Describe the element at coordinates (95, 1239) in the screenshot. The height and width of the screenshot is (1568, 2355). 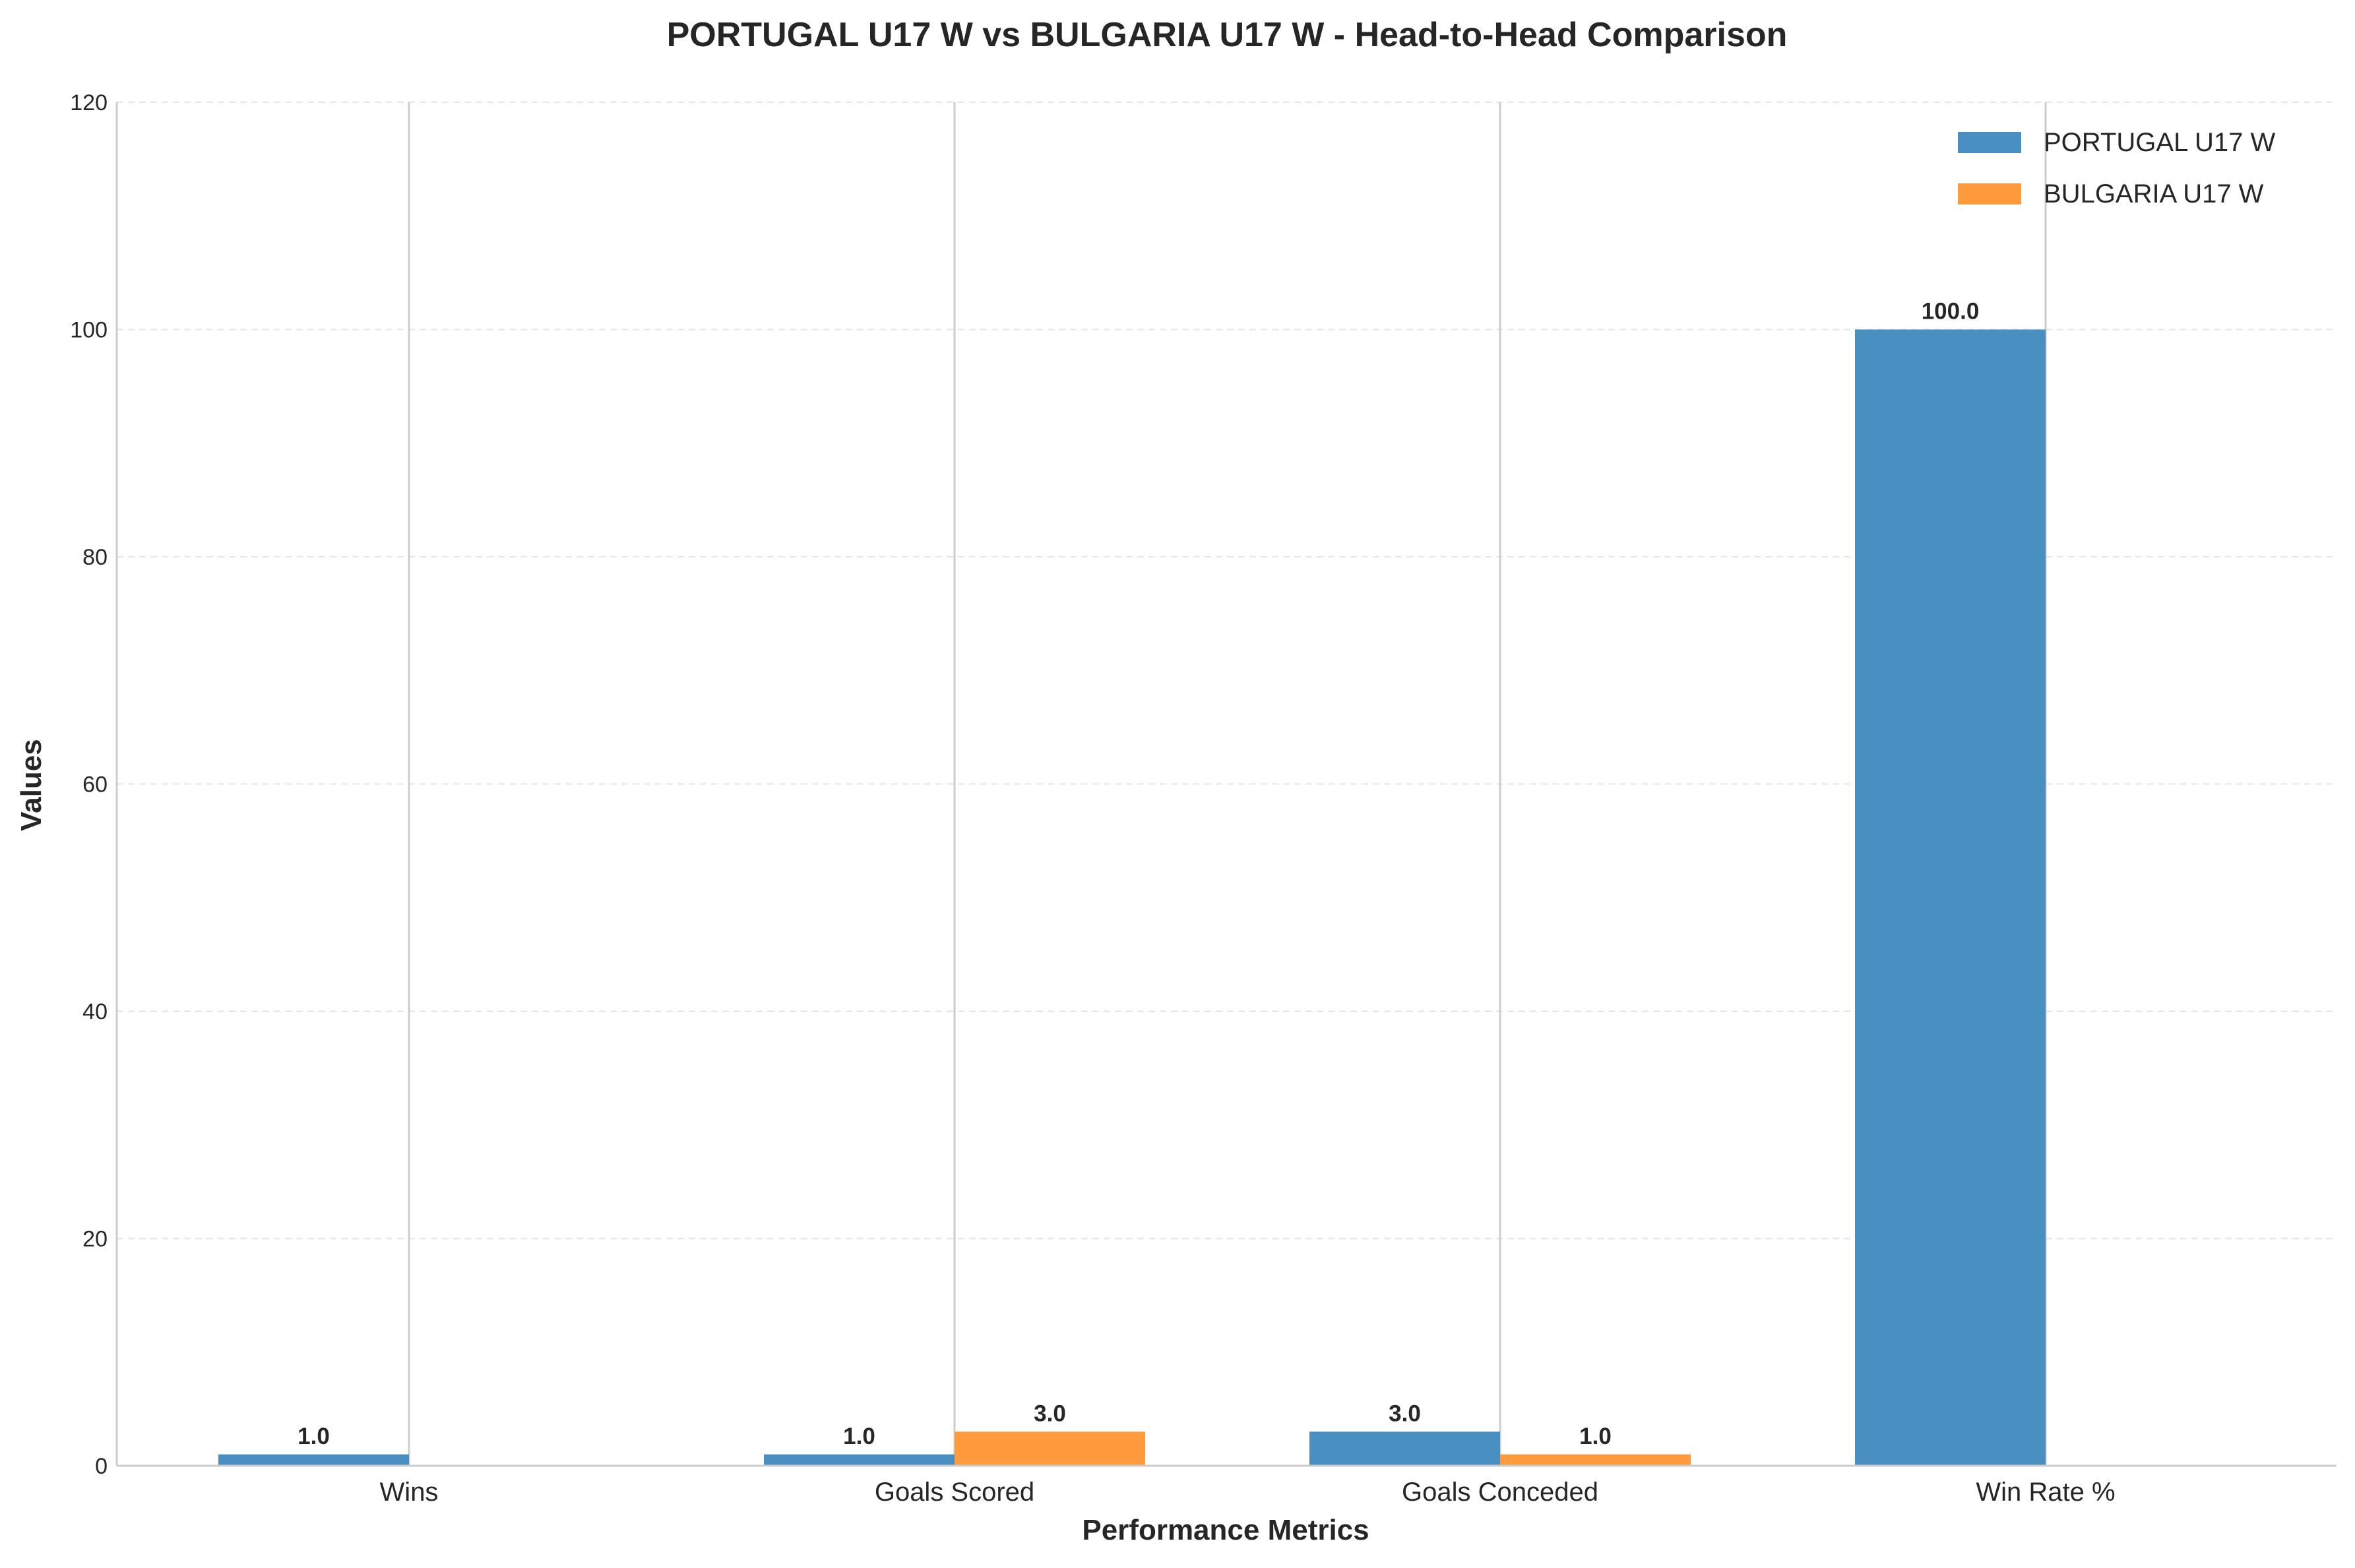
I see `y-tick-label: 20` at that location.